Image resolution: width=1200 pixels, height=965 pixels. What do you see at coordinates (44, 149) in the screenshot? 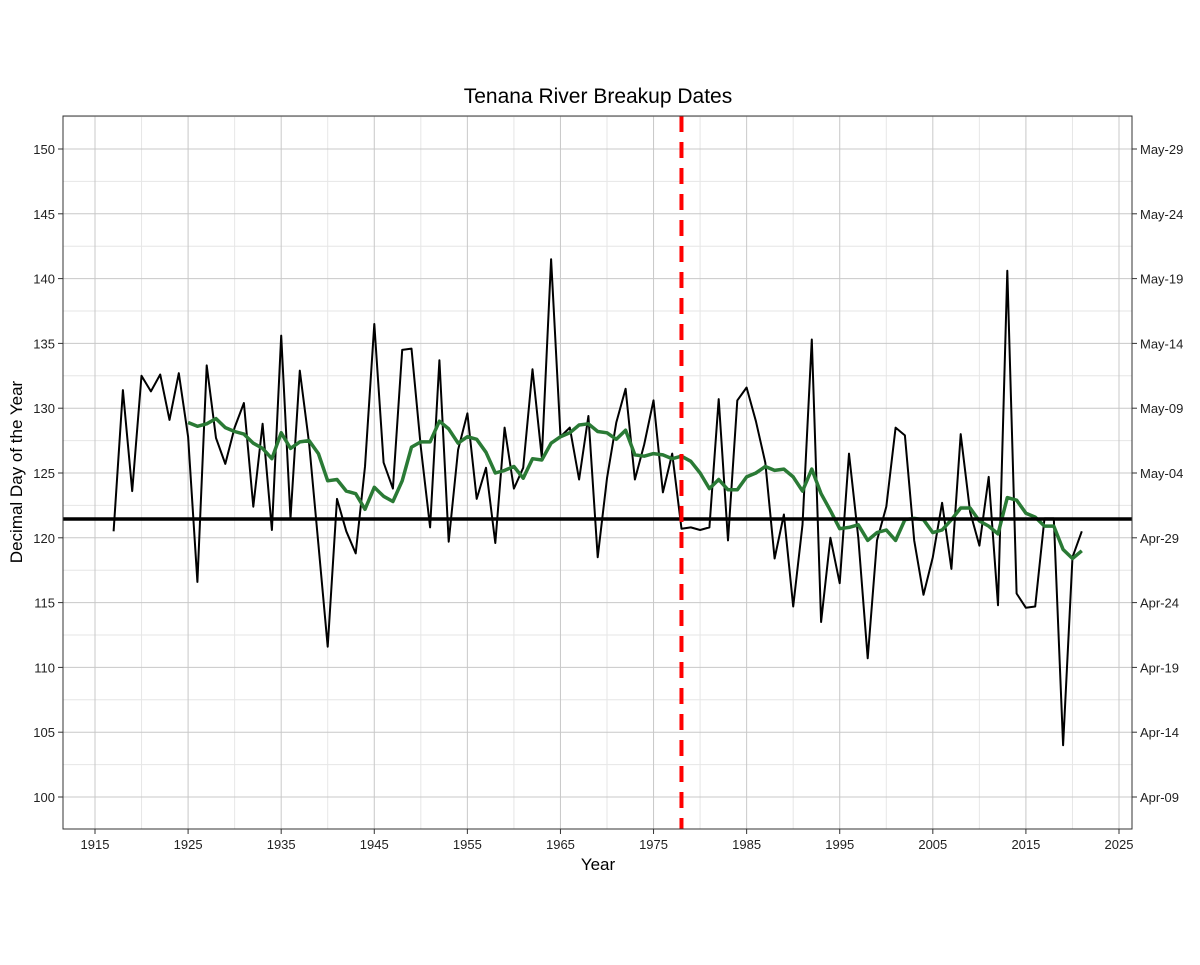
I see `y-tick-label: 150` at bounding box center [44, 149].